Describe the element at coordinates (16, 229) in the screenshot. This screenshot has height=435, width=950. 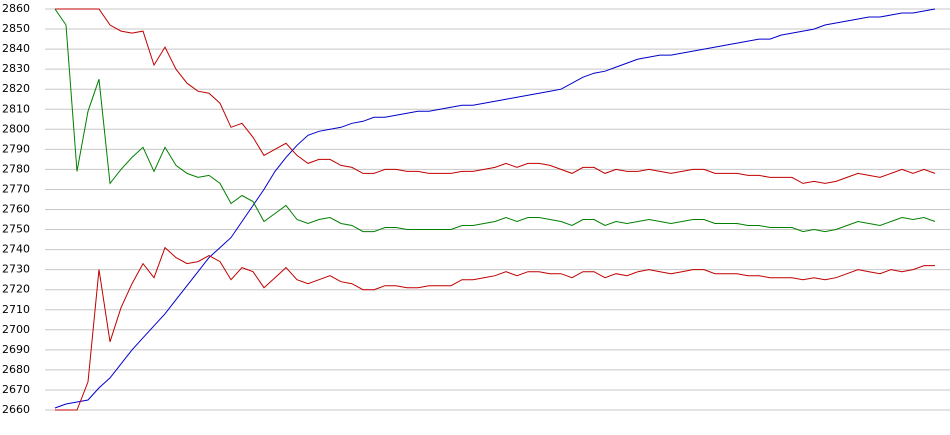
I see `y-tick-label: 2750` at that location.